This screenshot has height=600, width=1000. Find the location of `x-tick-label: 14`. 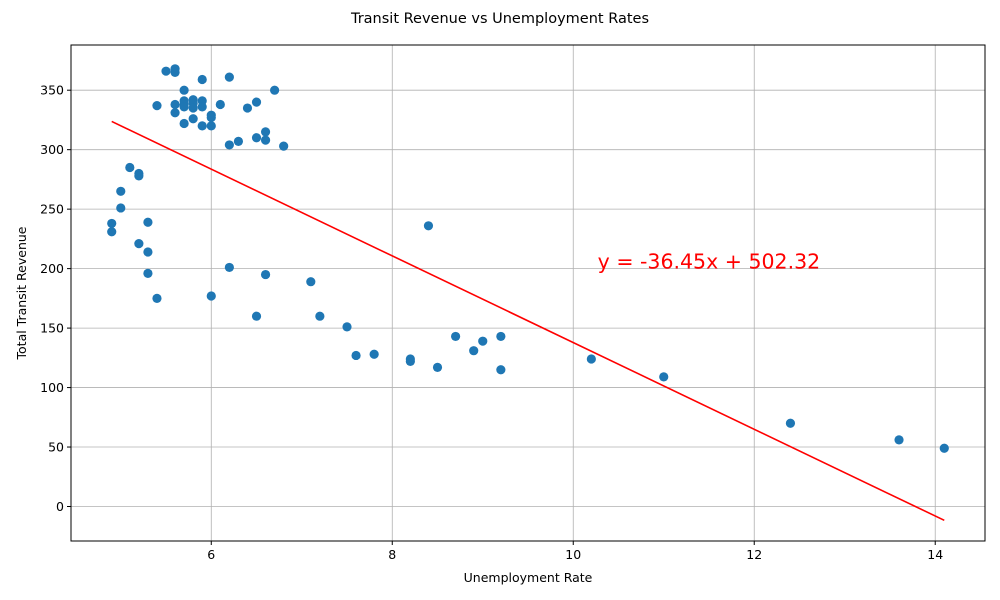

x-tick-label: 14 is located at coordinates (935, 554).